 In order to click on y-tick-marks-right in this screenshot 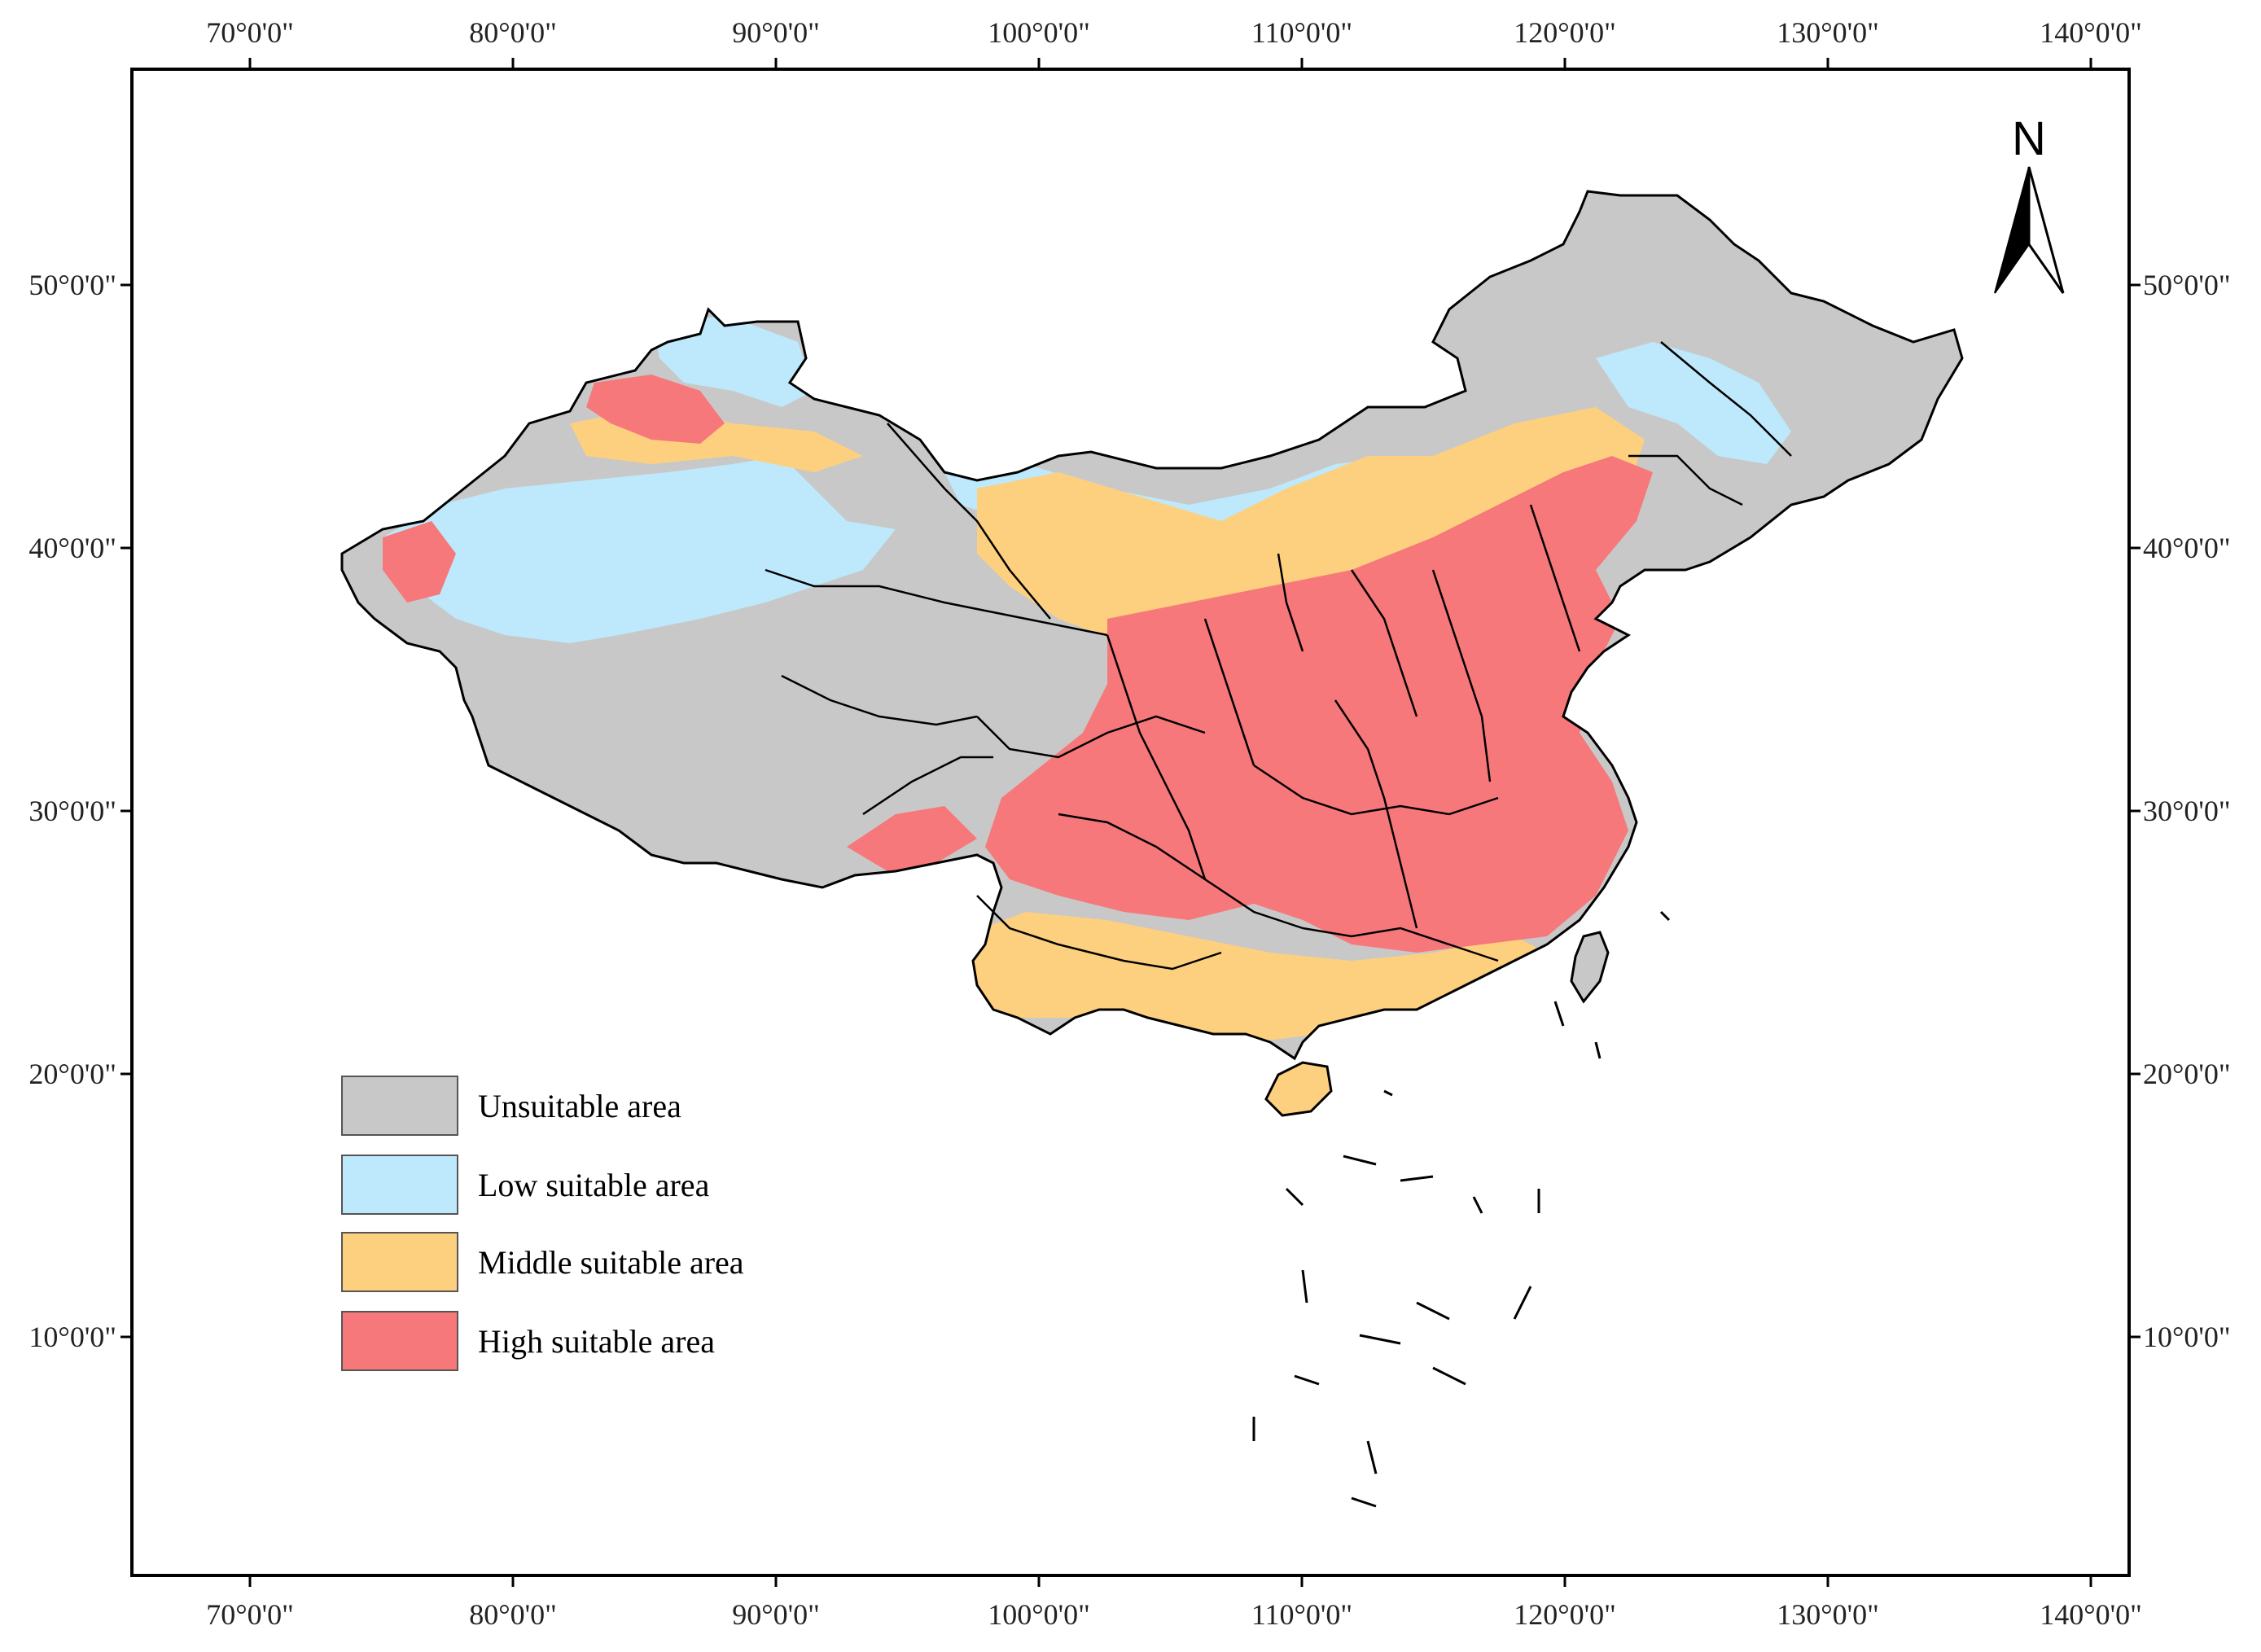, I will do `click(2135, 811)`.